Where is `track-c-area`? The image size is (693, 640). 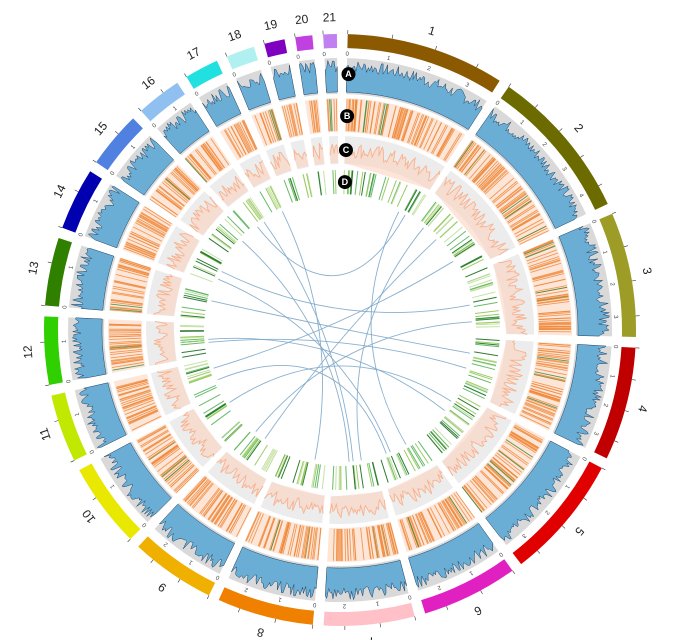
track-c-area is located at coordinates (174, 387).